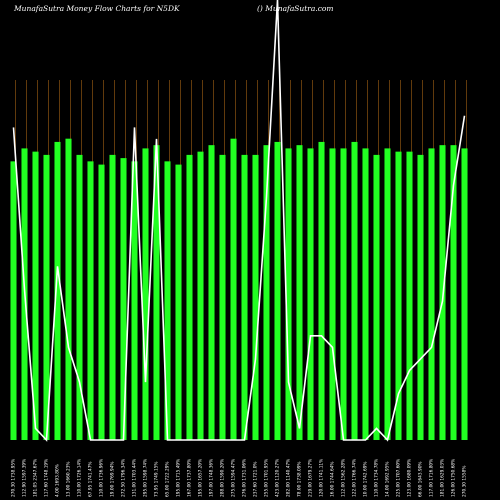 The image size is (500, 500). I want to click on x-tick-label: 66.00 1643.90%, so click(421, 479).